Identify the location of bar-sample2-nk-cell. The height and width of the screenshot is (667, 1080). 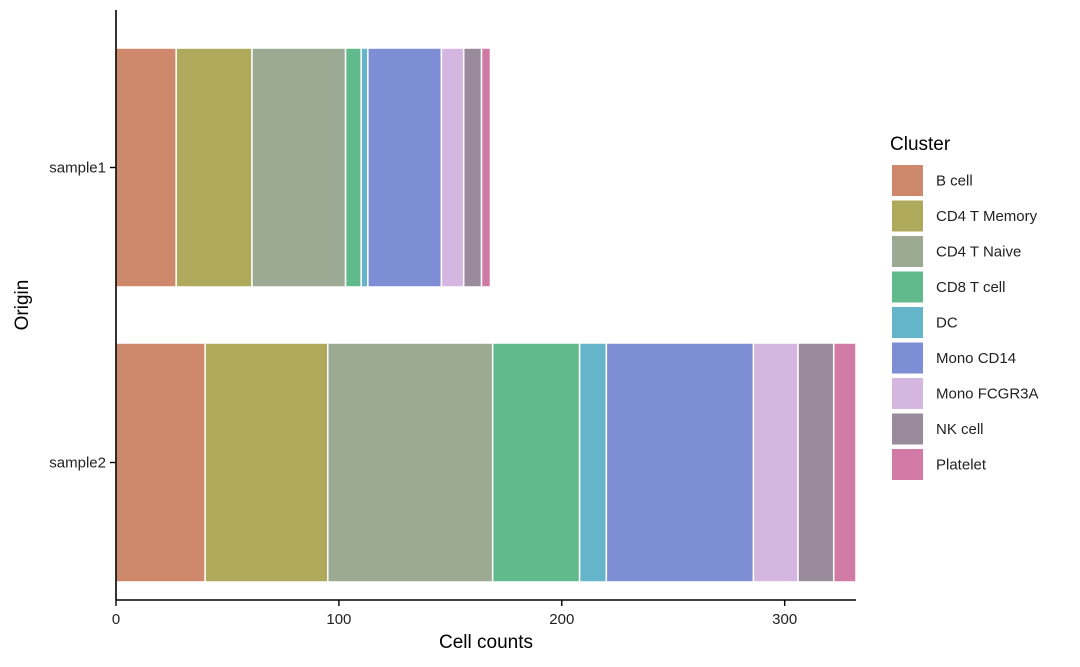
(816, 462).